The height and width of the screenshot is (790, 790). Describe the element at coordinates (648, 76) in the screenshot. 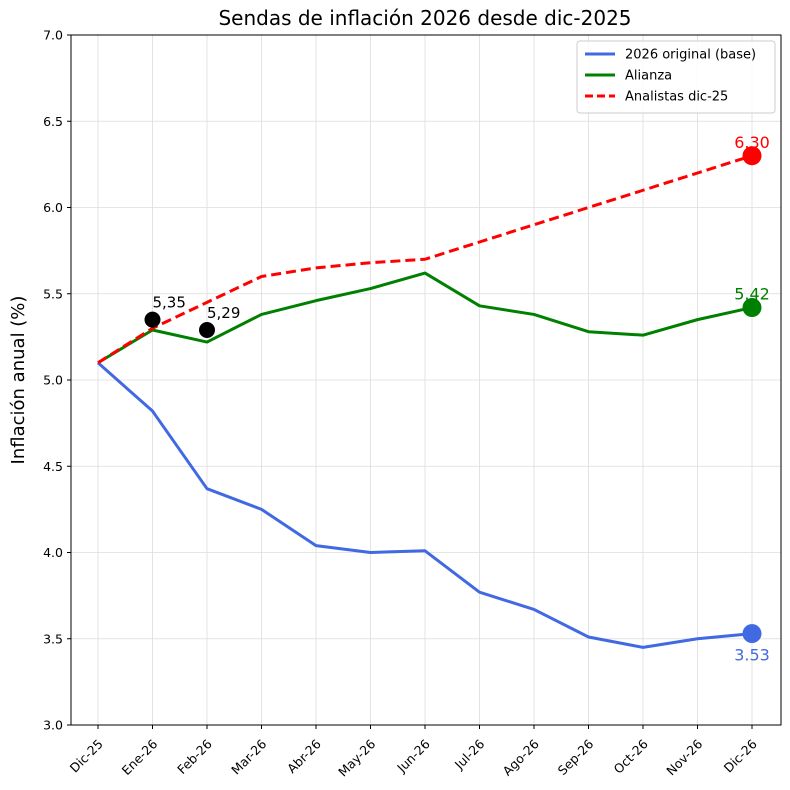

I see `legend-label: Alianza` at that location.